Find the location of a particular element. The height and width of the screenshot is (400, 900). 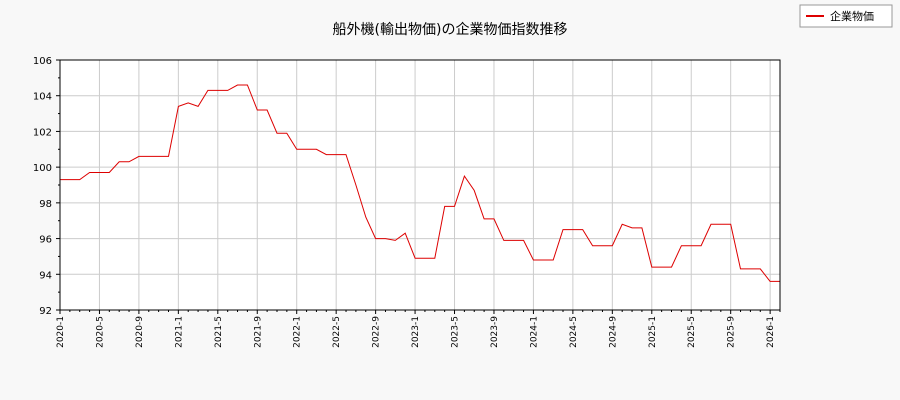

chart-title: 船外機(輸出物価)の企業物価指数推移 is located at coordinates (450, 29).